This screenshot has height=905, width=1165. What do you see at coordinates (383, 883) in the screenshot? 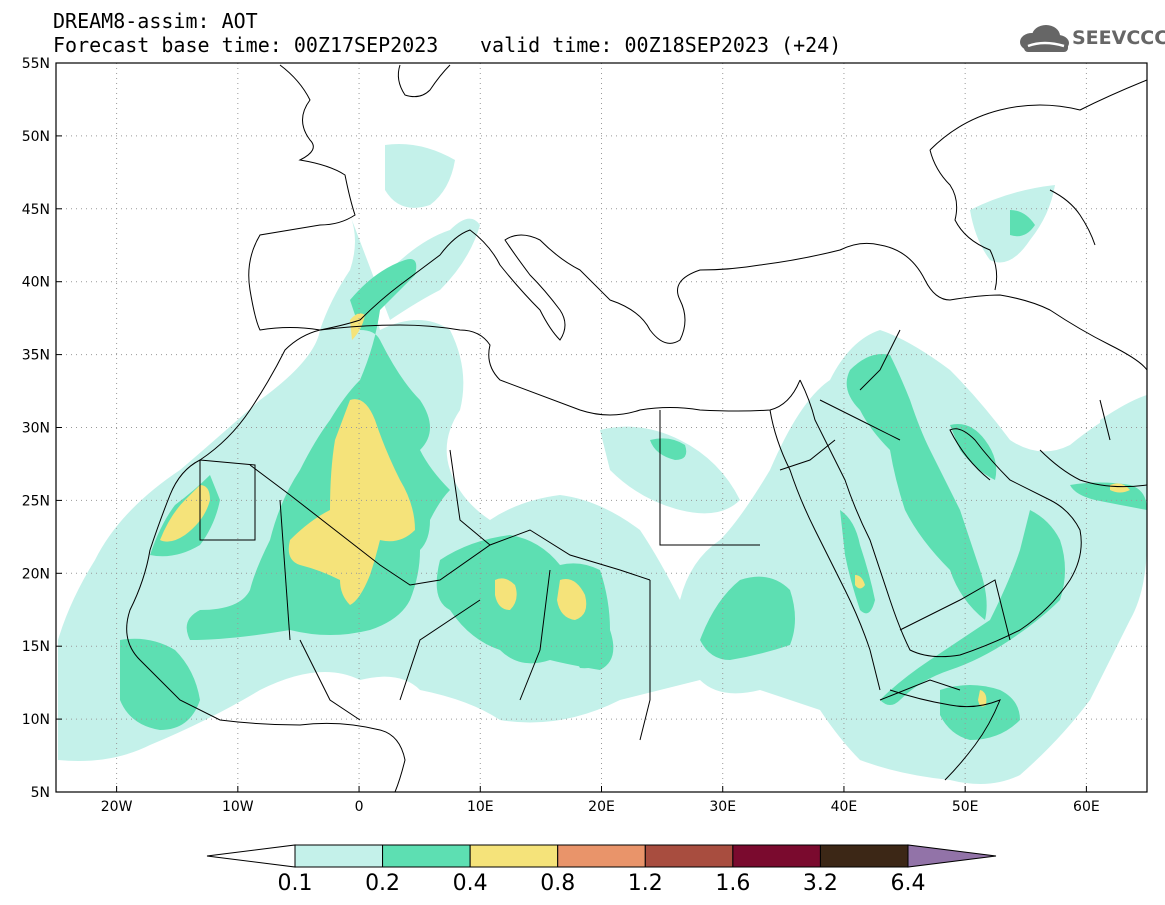
I see `colorbar-level-label: 0.2` at bounding box center [383, 883].